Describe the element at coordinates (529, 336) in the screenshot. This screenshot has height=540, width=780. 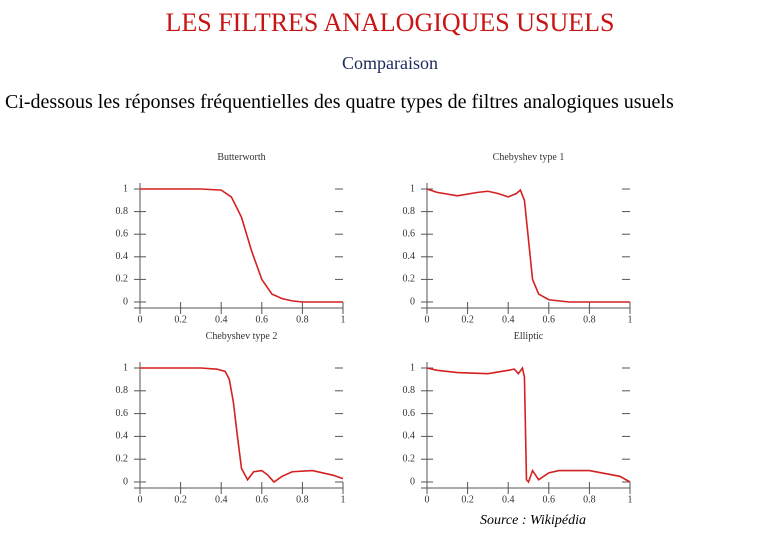
I see `chart-title: Elliptic` at that location.